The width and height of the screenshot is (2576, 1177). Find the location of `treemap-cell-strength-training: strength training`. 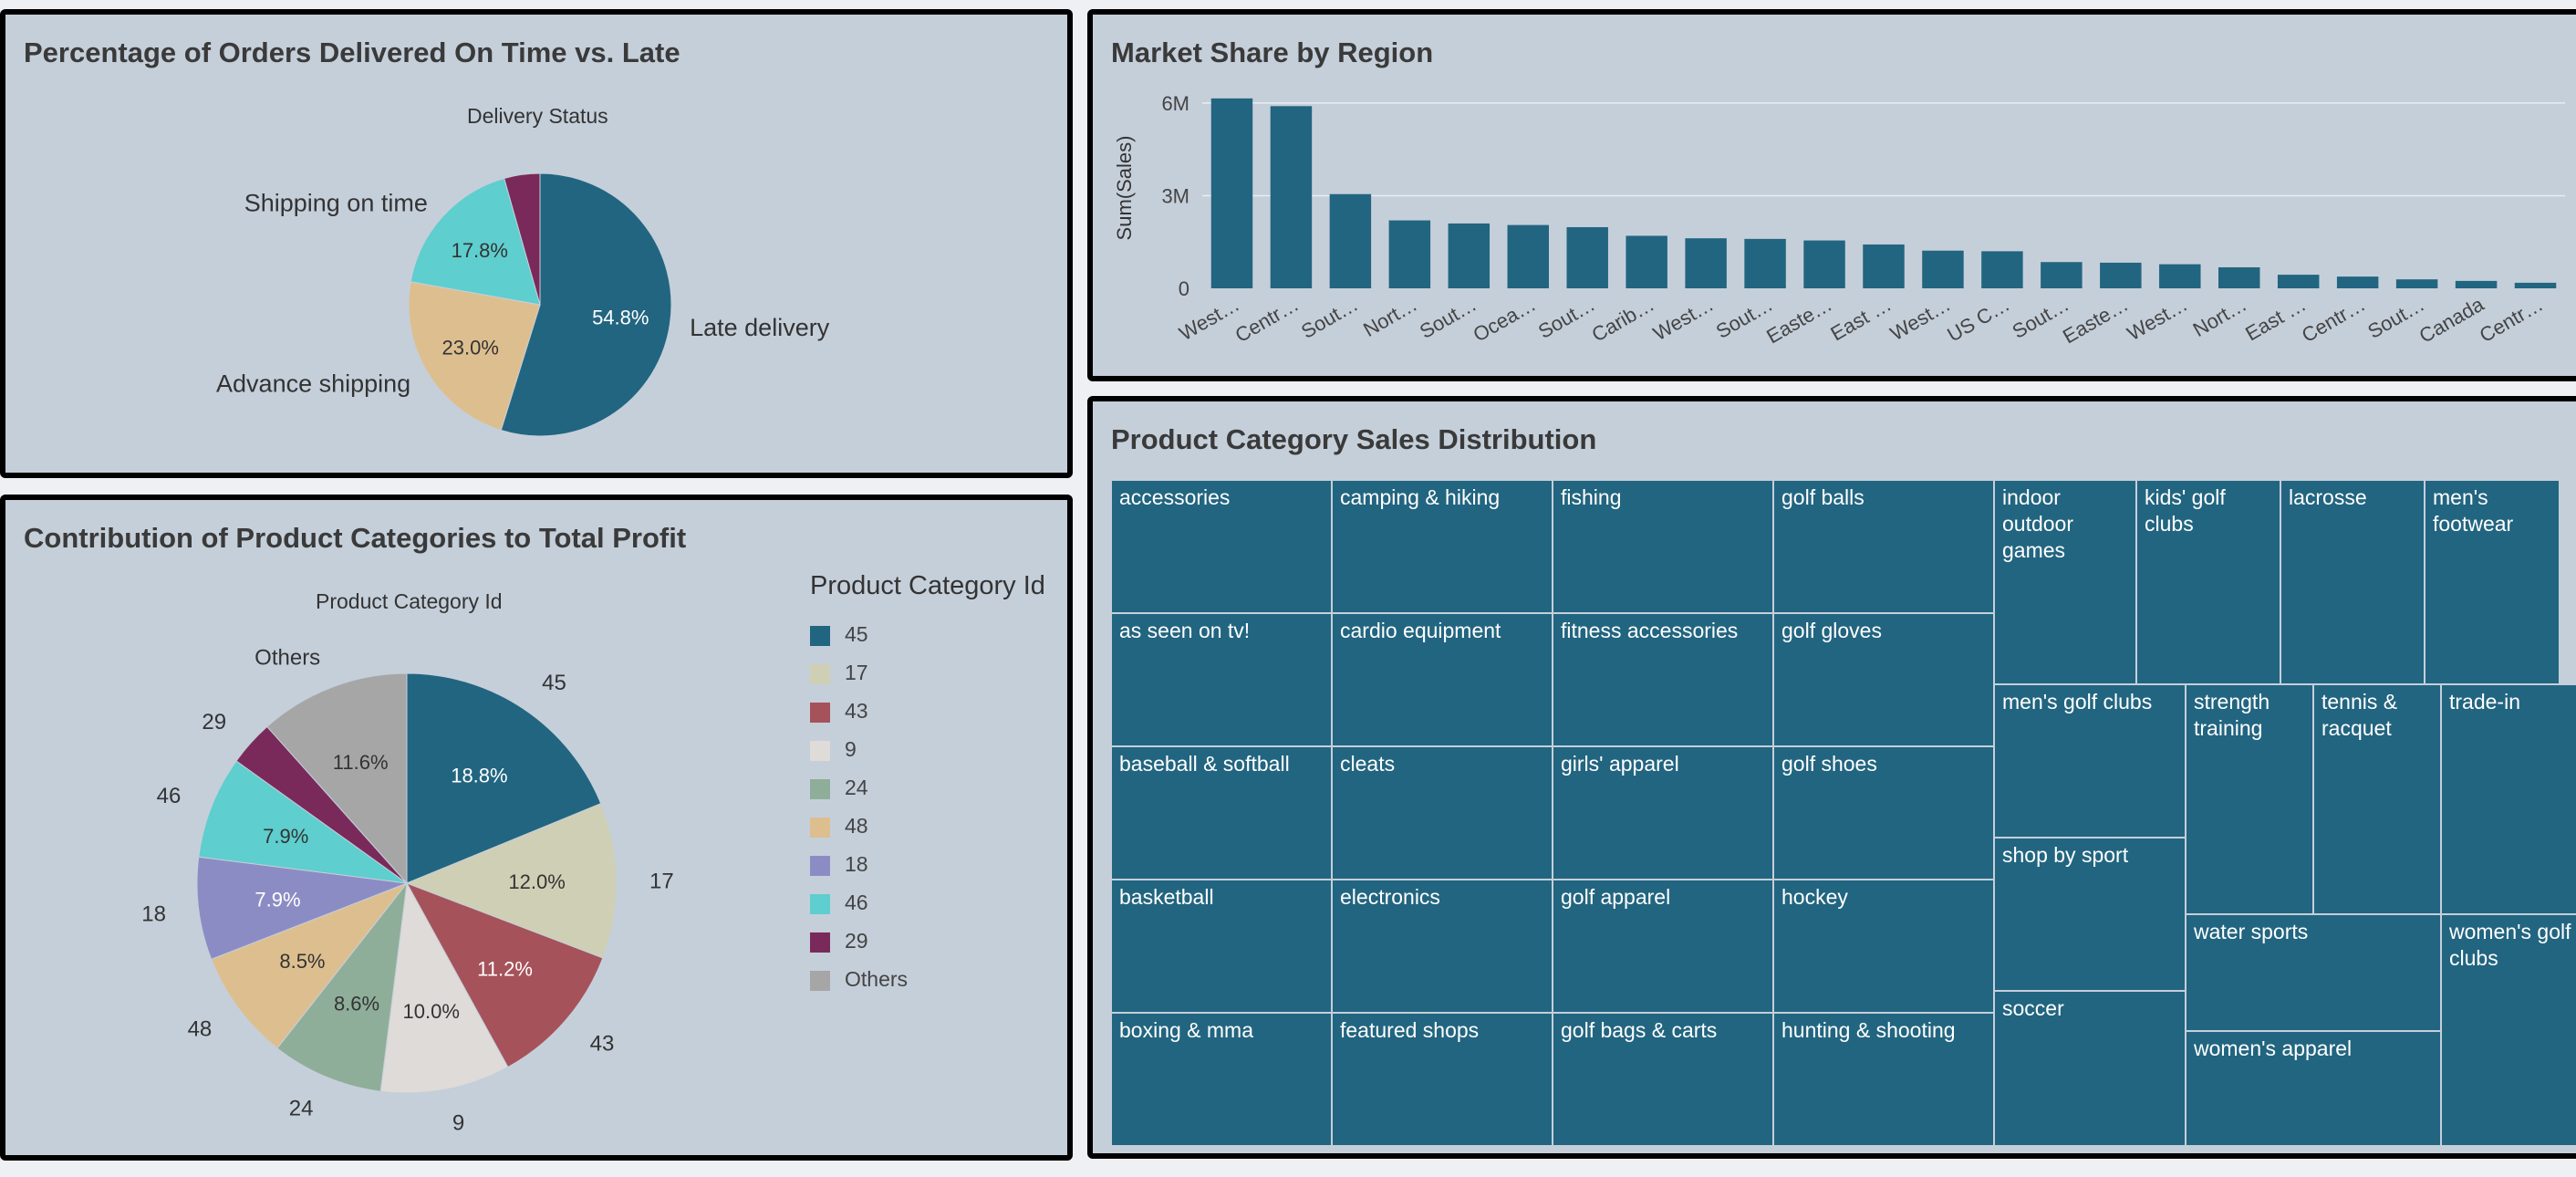

treemap-cell-strength-training: strength training is located at coordinates (2249, 799).